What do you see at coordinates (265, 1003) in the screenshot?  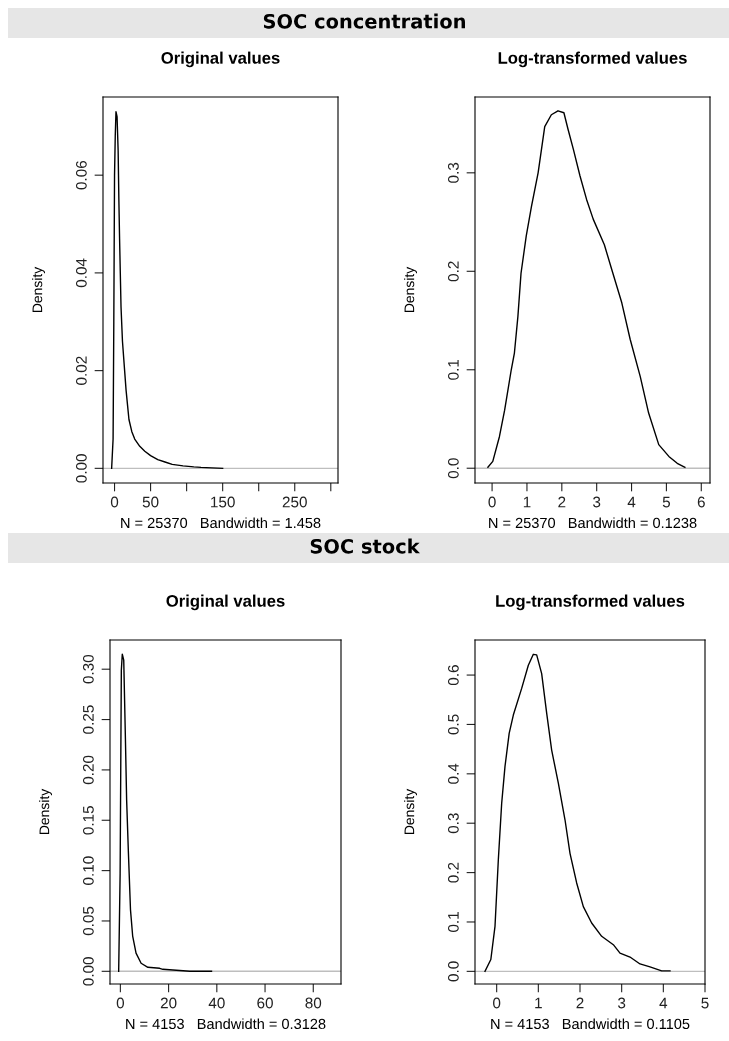 I see `x-tick-label: 60` at bounding box center [265, 1003].